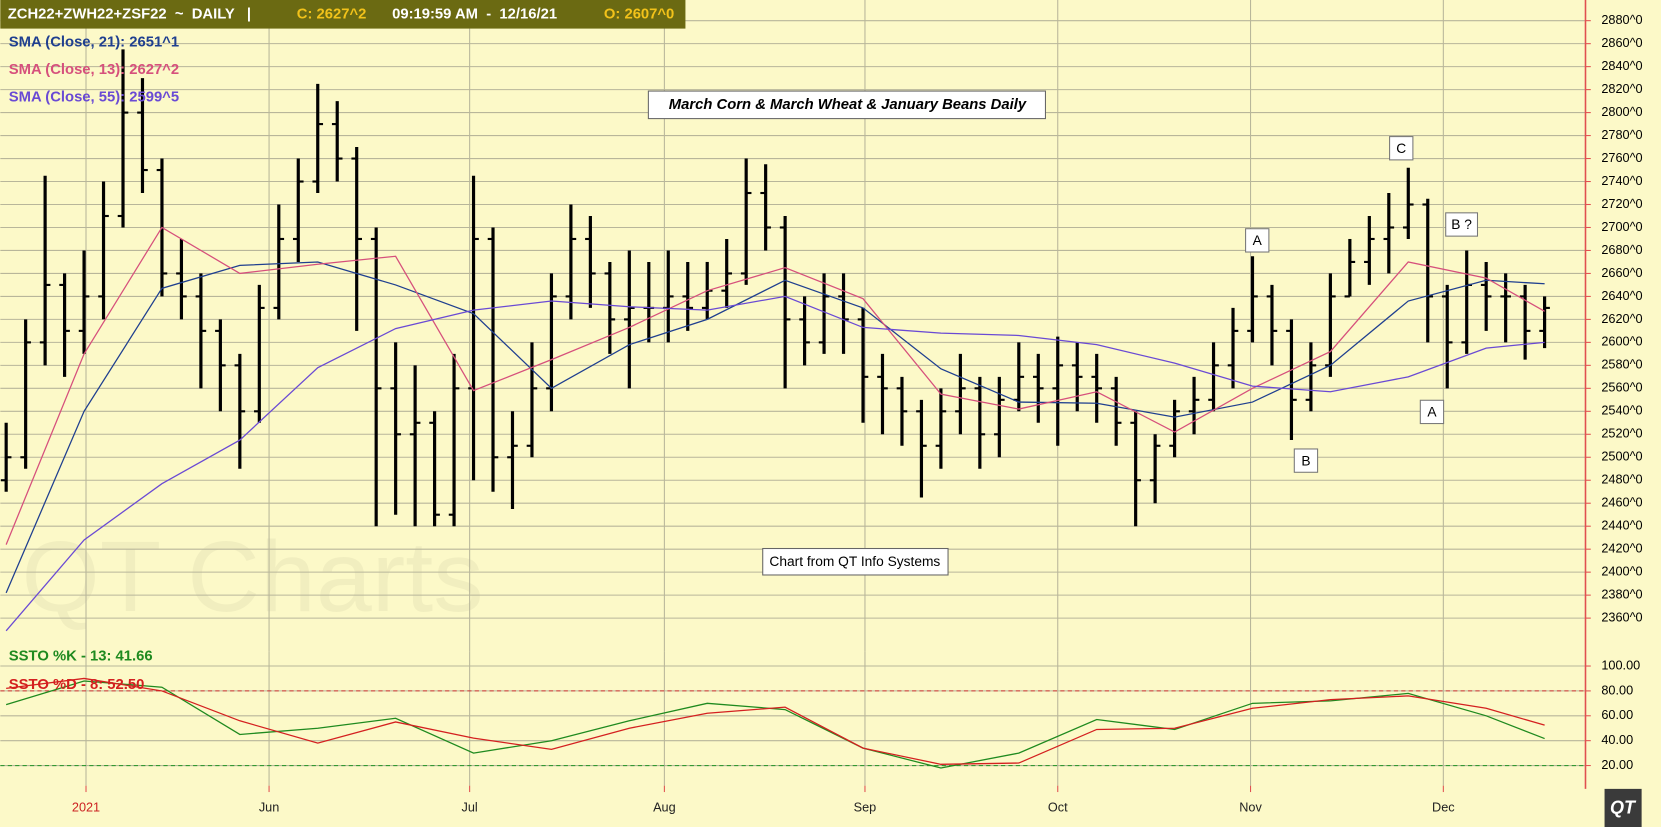 The width and height of the screenshot is (1661, 827). What do you see at coordinates (1621, 273) in the screenshot?
I see `y-tick-label: 2660^0` at bounding box center [1621, 273].